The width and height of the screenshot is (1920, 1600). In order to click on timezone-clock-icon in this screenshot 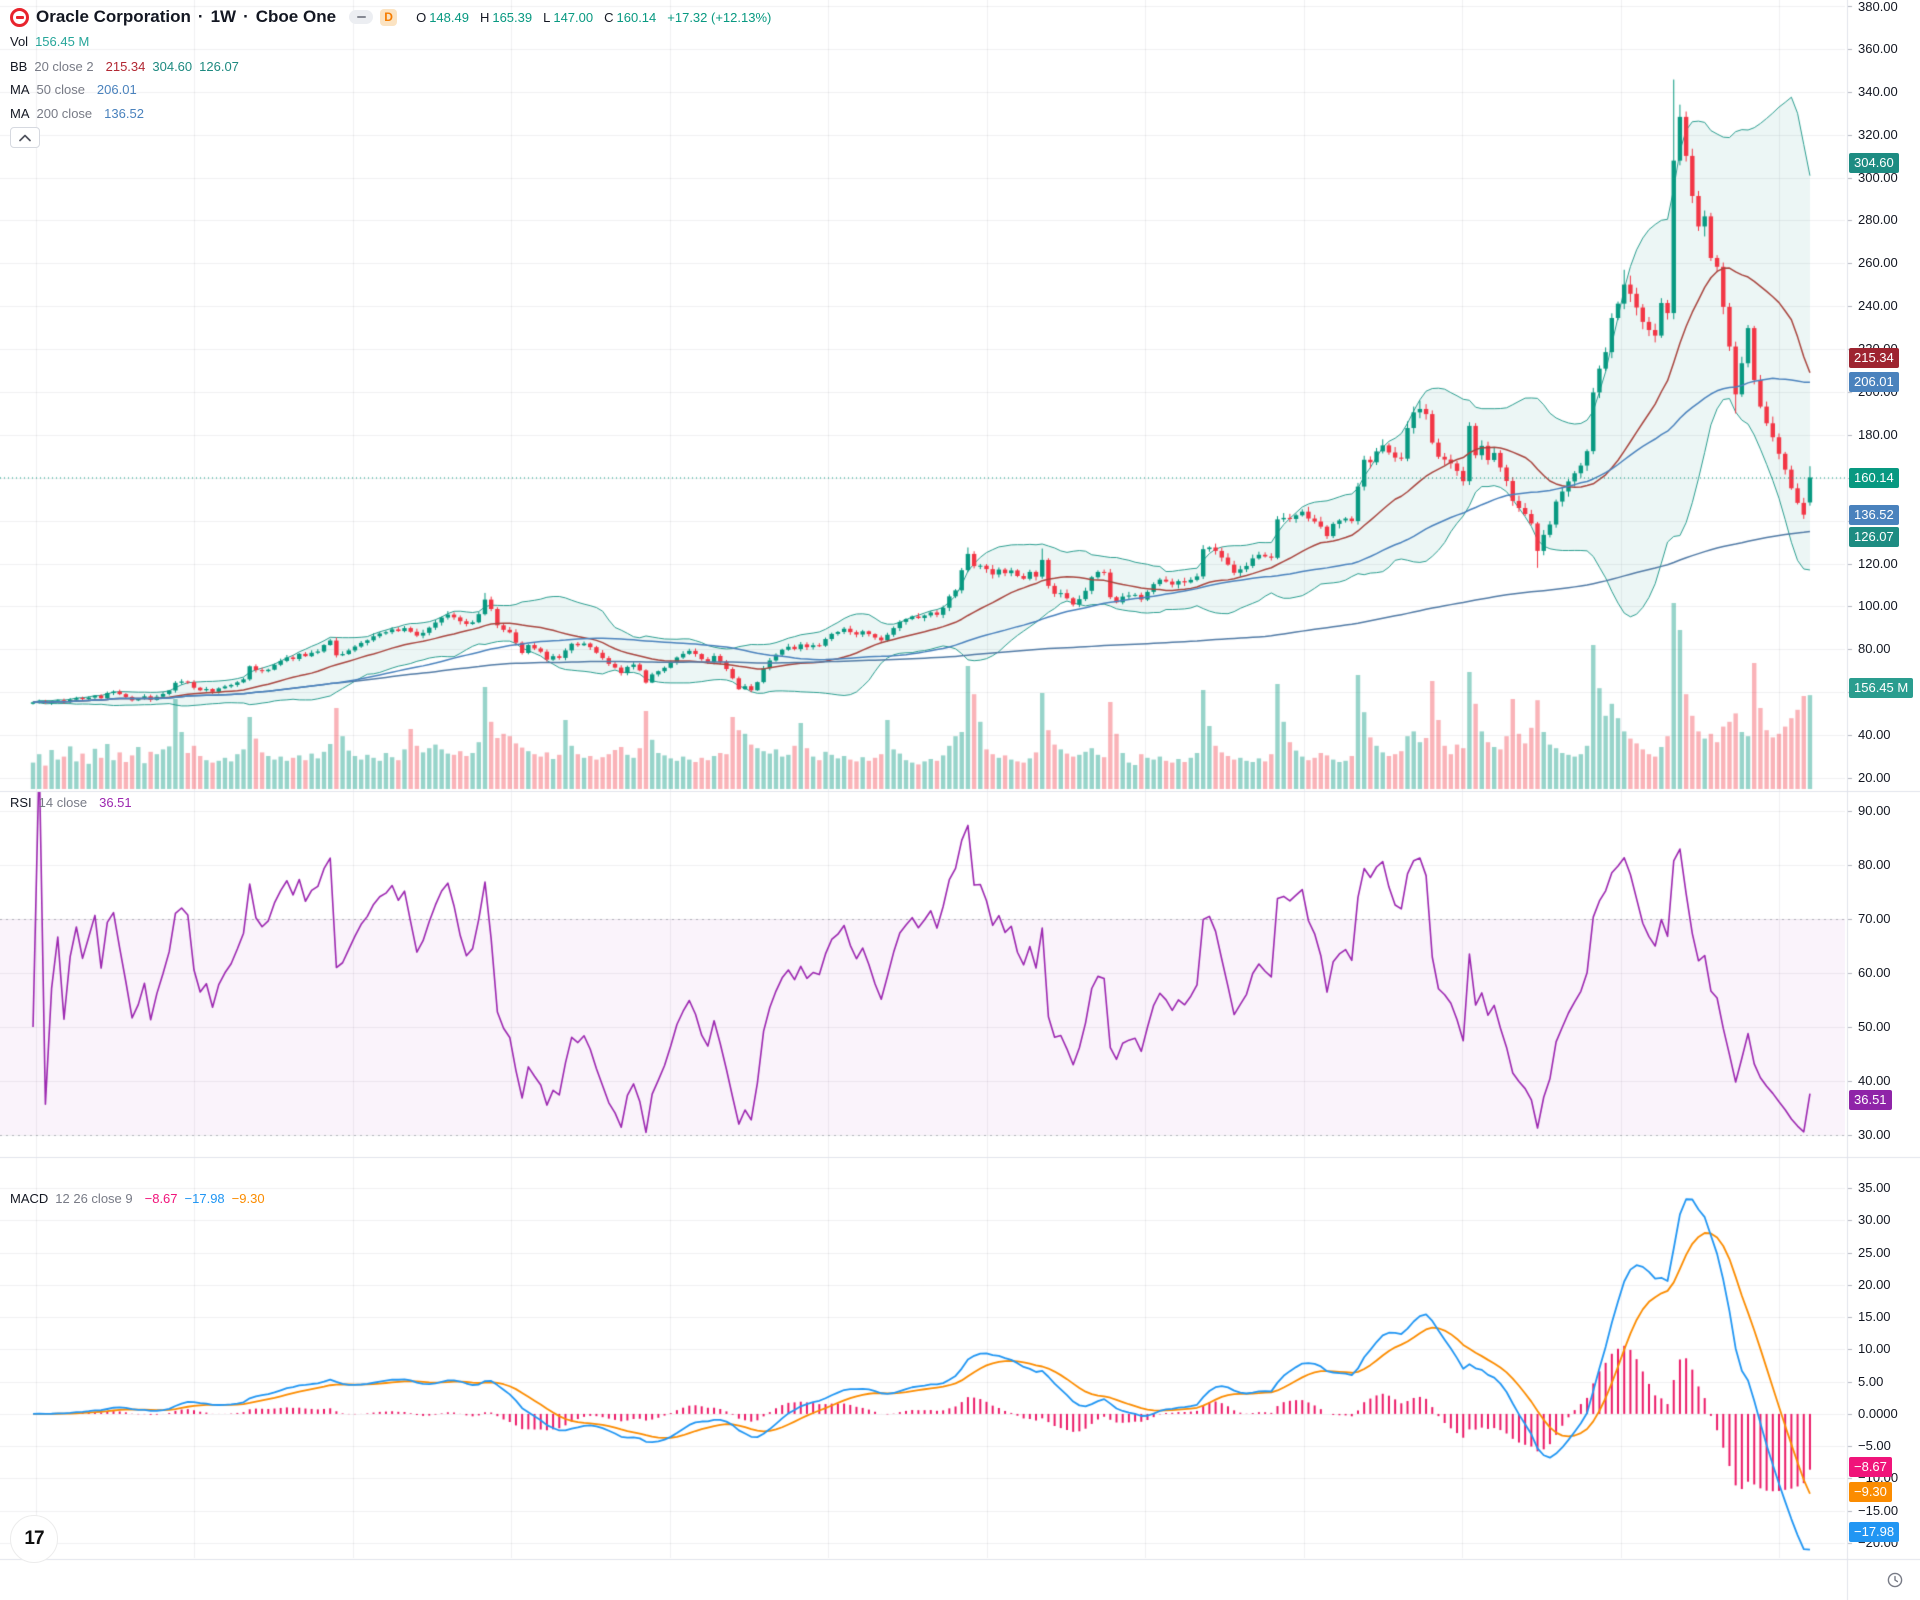, I will do `click(1895, 1580)`.